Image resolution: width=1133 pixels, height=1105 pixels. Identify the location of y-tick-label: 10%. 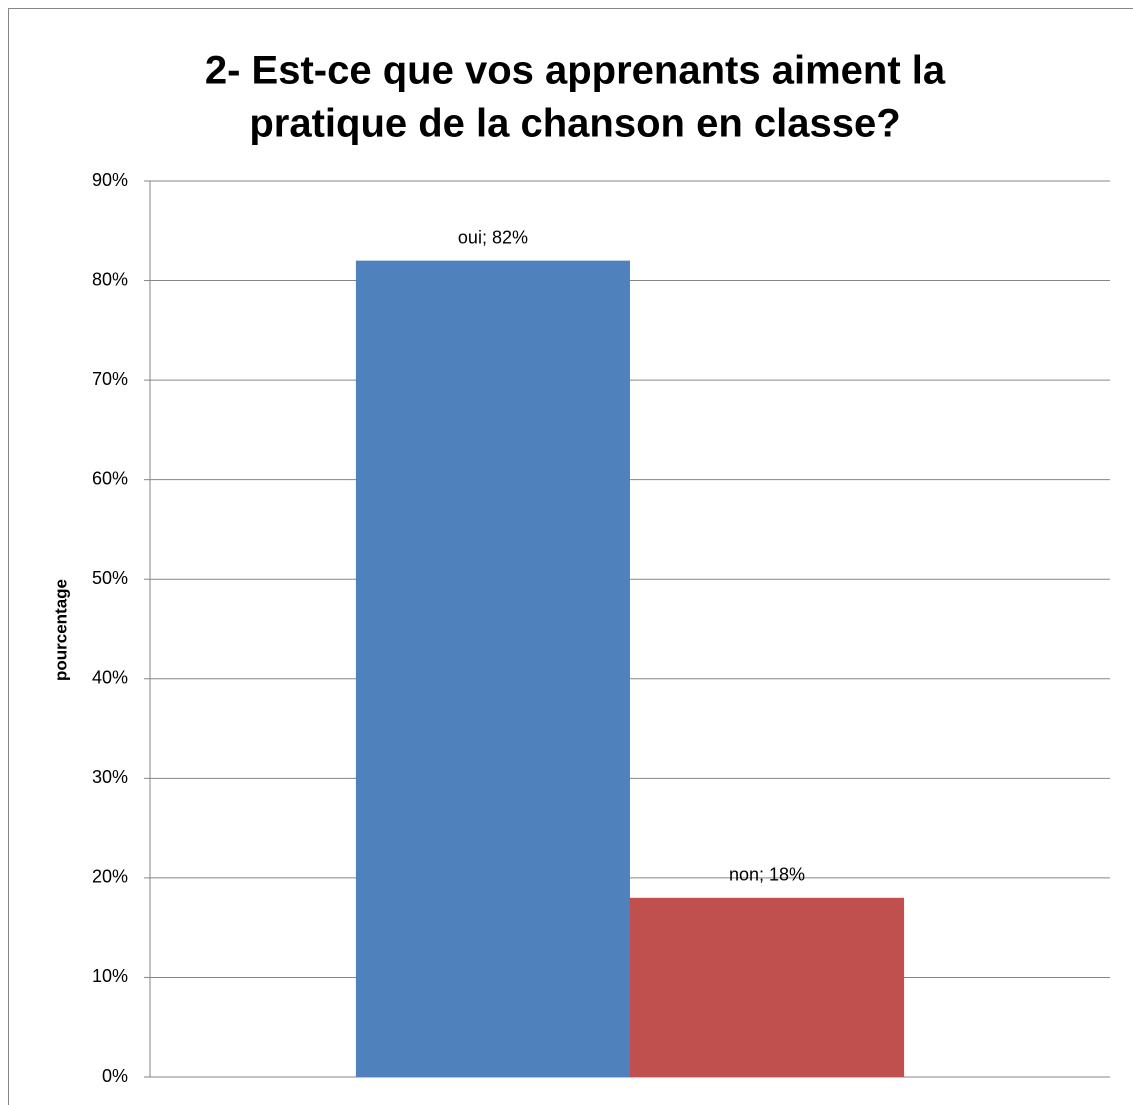
(110, 976).